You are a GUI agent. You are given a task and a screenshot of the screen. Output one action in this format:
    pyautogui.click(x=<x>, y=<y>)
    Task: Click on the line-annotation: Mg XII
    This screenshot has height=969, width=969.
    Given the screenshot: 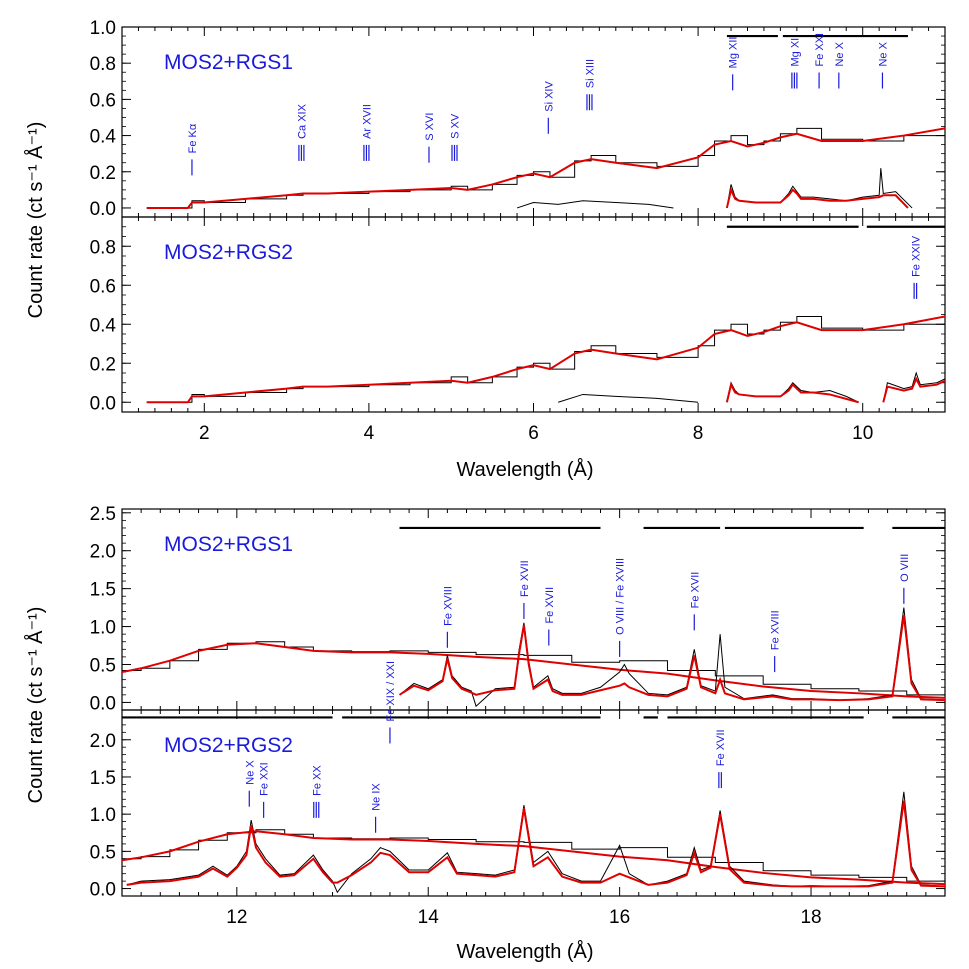 What is the action you would take?
    pyautogui.click(x=734, y=64)
    